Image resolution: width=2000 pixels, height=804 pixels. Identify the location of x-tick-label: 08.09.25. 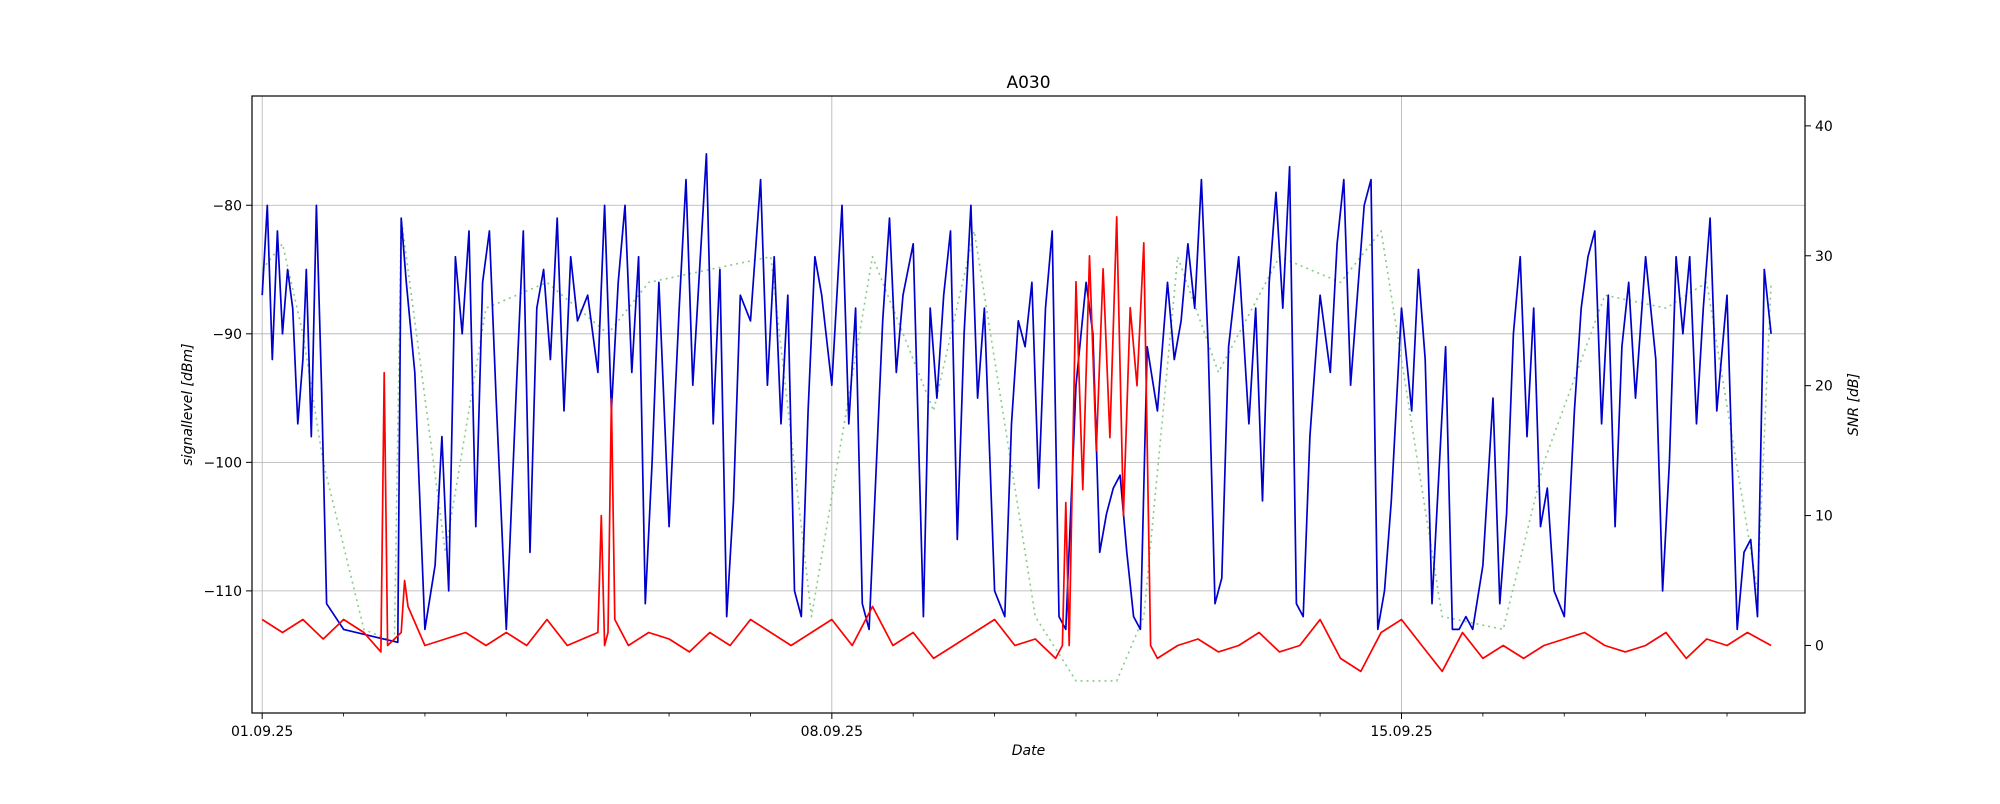
(832, 732).